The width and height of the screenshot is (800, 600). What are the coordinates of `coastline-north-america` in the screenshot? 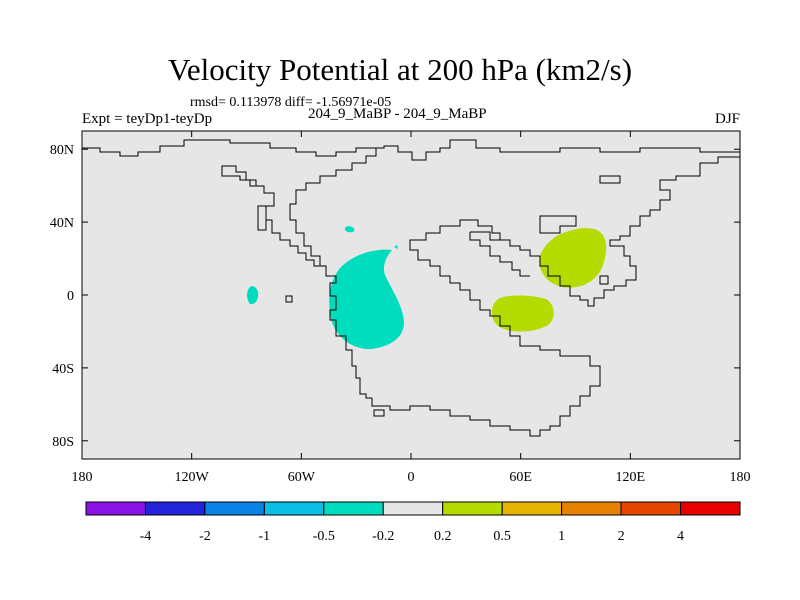 It's located at (229, 203).